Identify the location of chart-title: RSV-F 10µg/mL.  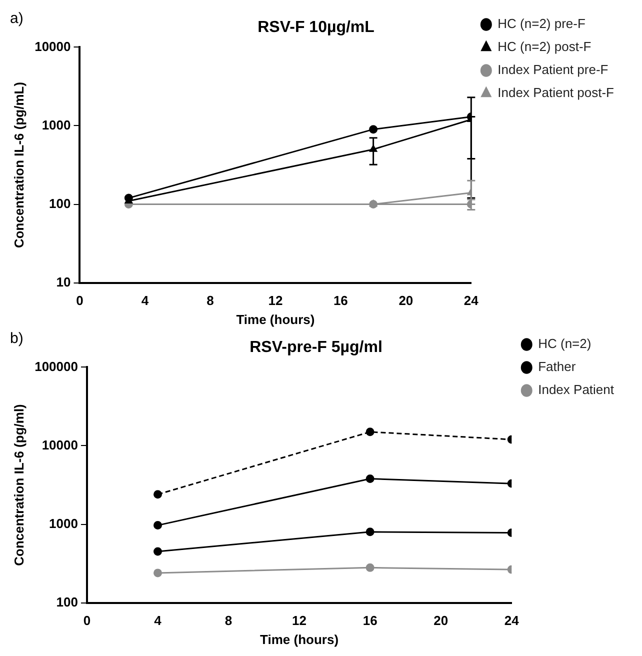
(316, 27).